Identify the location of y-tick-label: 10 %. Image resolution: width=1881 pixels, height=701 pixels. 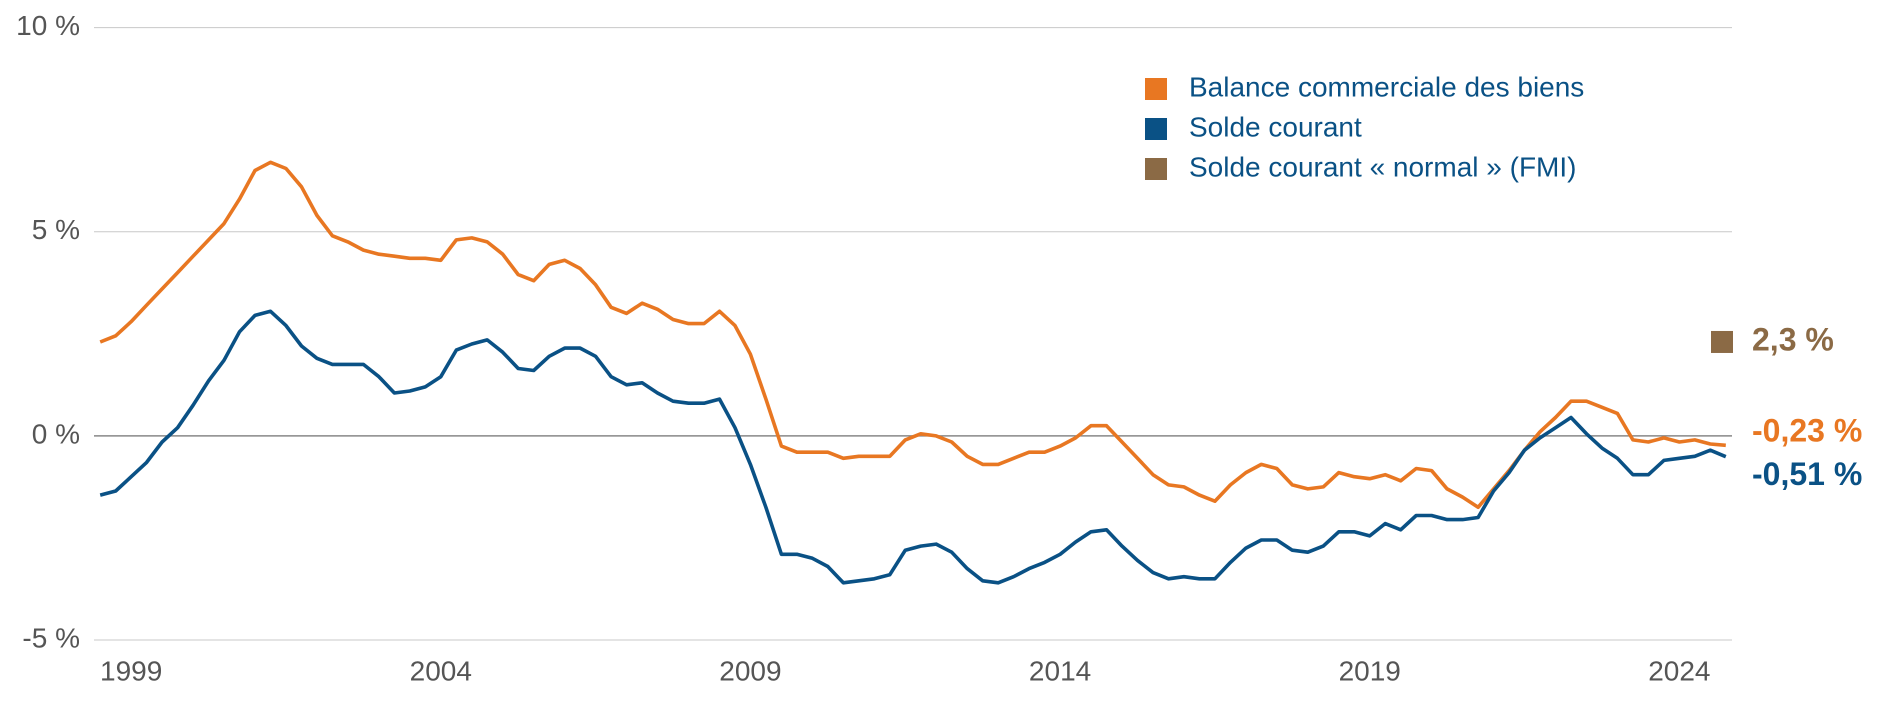
(48, 25).